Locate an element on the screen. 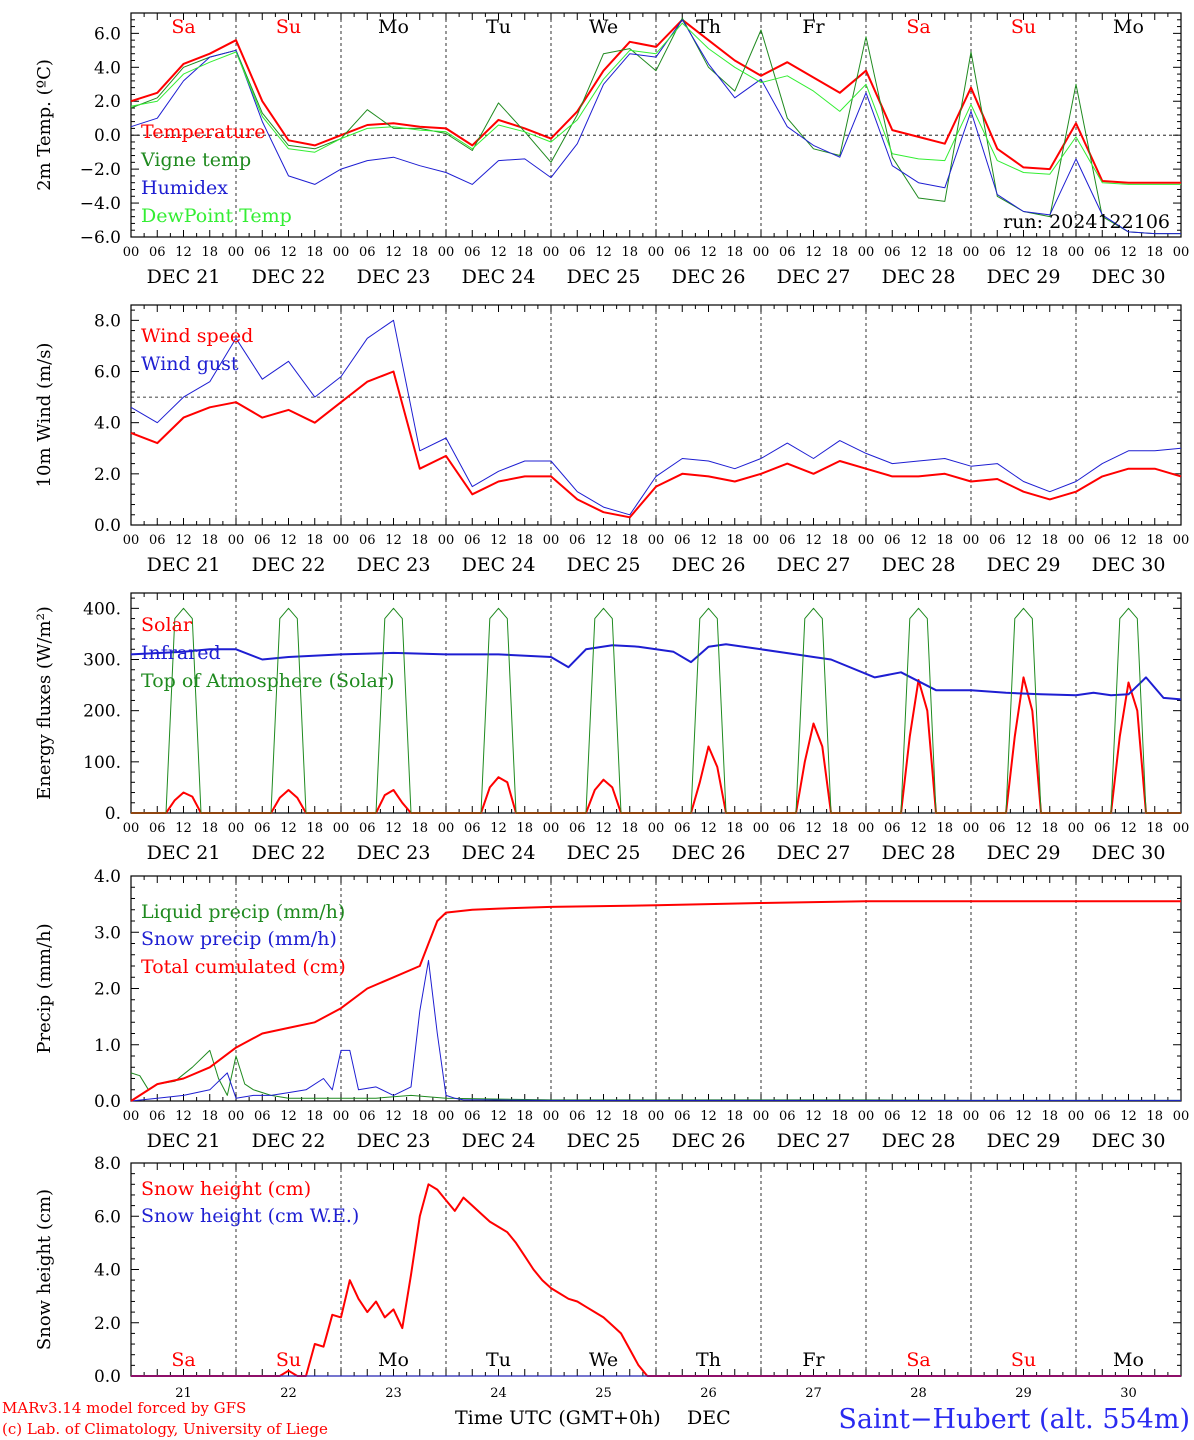 Image resolution: width=1194 pixels, height=1440 pixels. y-tick-label: 100. is located at coordinates (102, 763).